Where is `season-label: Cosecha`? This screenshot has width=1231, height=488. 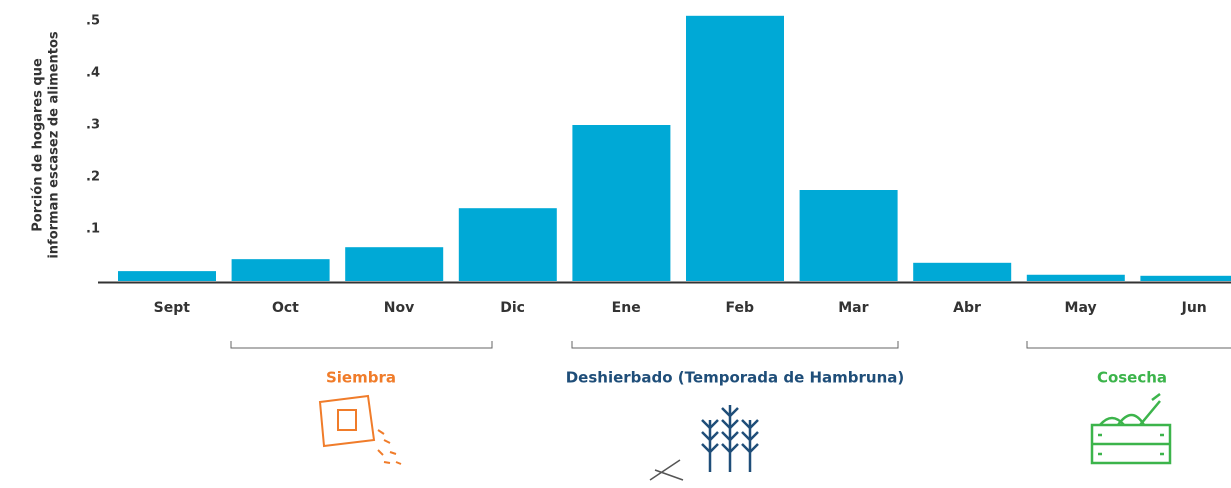
season-label: Cosecha is located at coordinates (1132, 378).